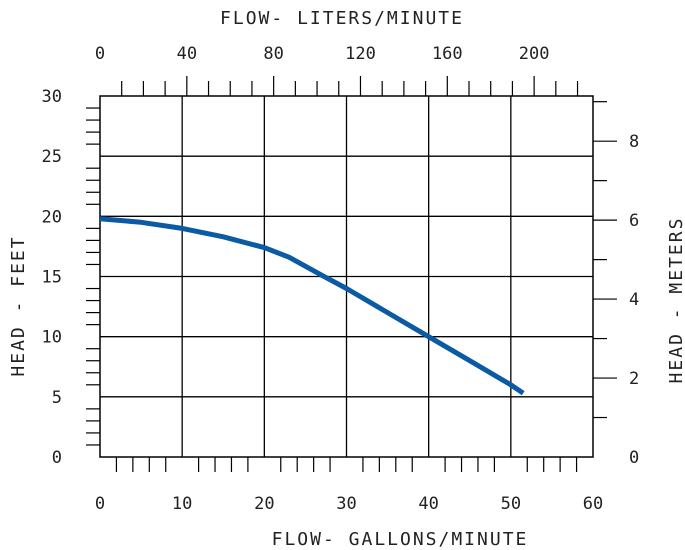  Describe the element at coordinates (264, 504) in the screenshot. I see `x-tick-label: 20` at that location.